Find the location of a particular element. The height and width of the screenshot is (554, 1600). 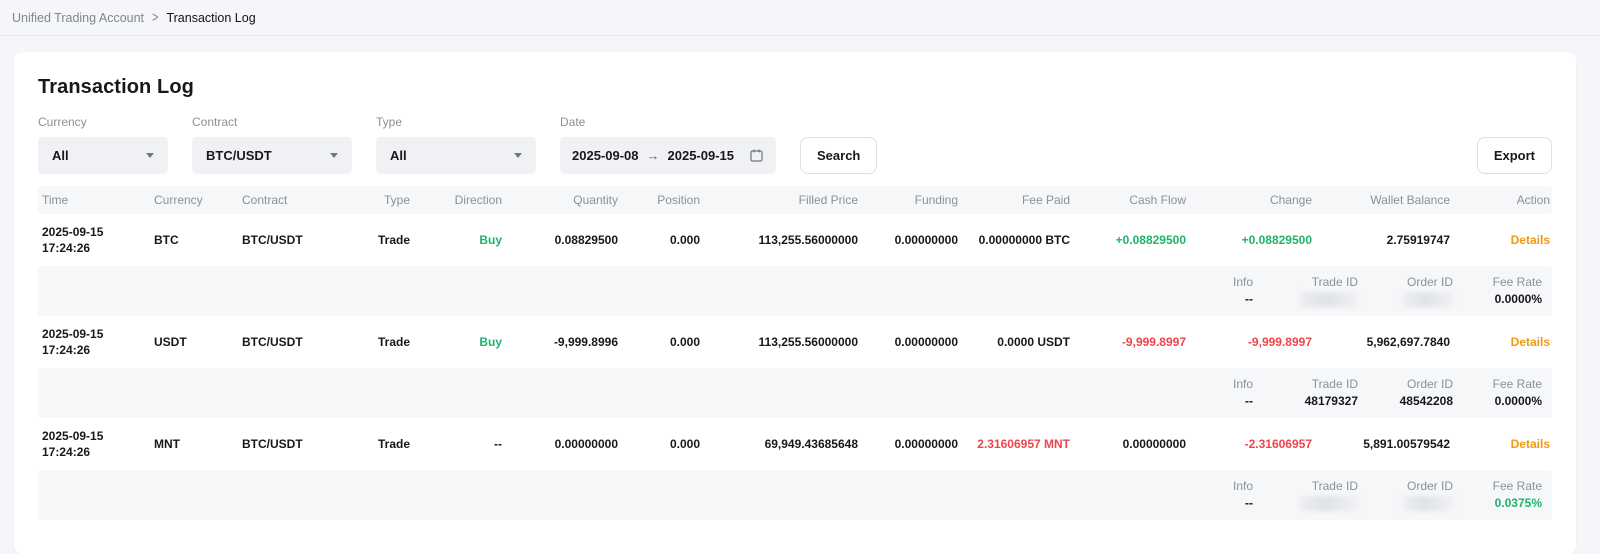

type-select: All is located at coordinates (456, 155).